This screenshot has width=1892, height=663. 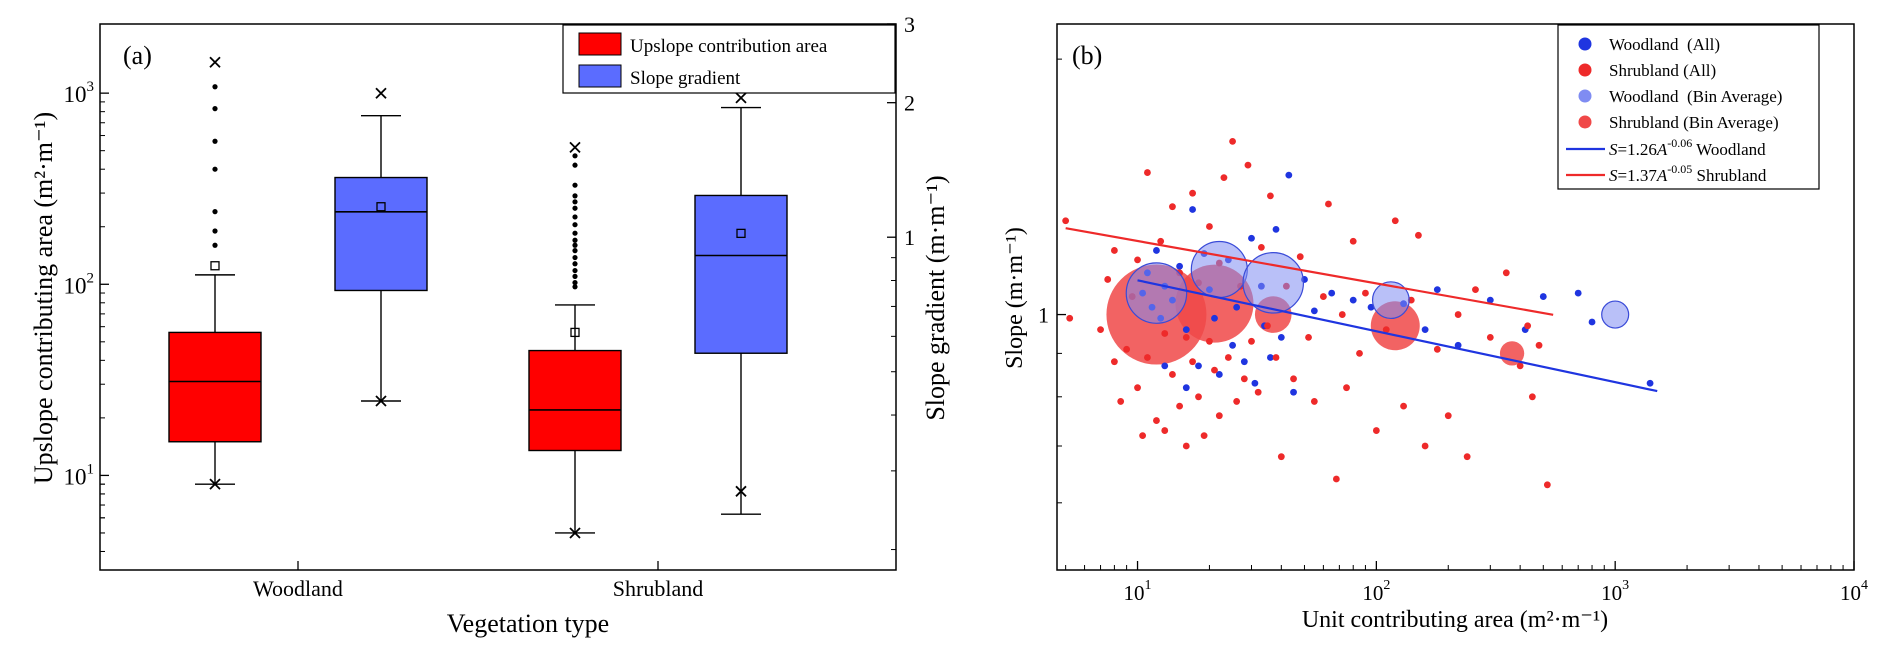 What do you see at coordinates (528, 623) in the screenshot?
I see `x-axis-label-a: Vegetation type` at bounding box center [528, 623].